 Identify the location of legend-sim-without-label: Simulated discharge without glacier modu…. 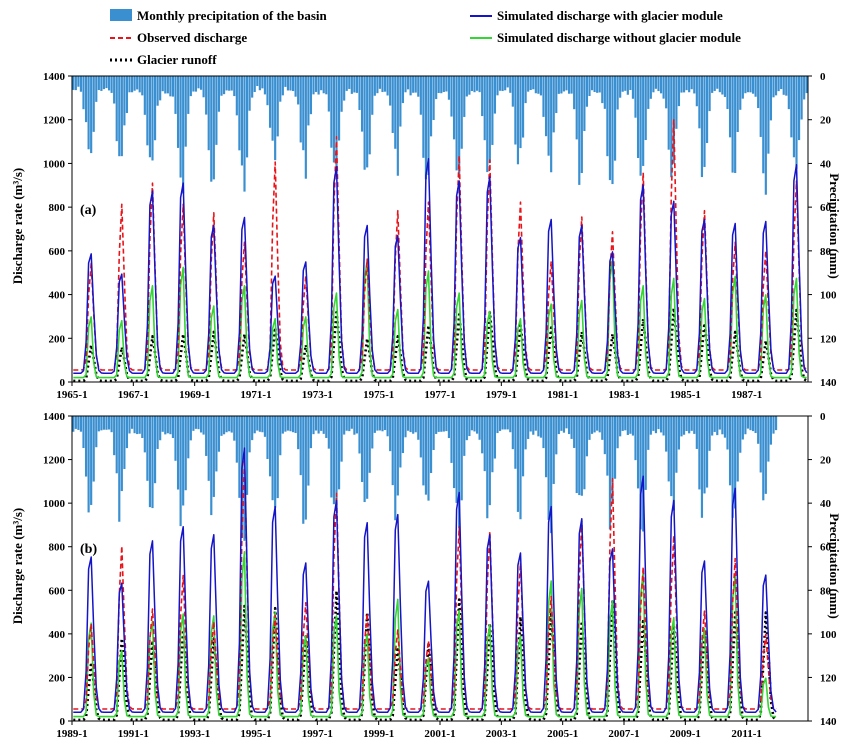
(619, 37).